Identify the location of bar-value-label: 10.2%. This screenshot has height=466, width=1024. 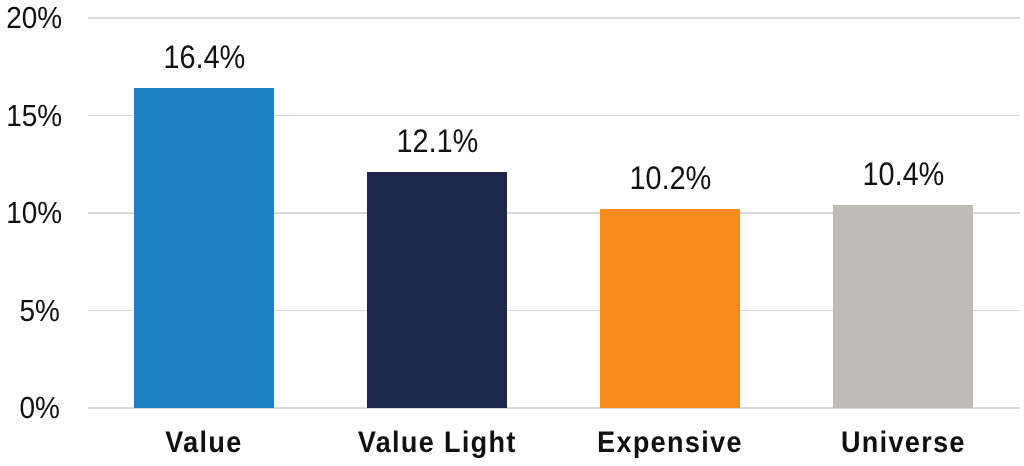
(670, 178).